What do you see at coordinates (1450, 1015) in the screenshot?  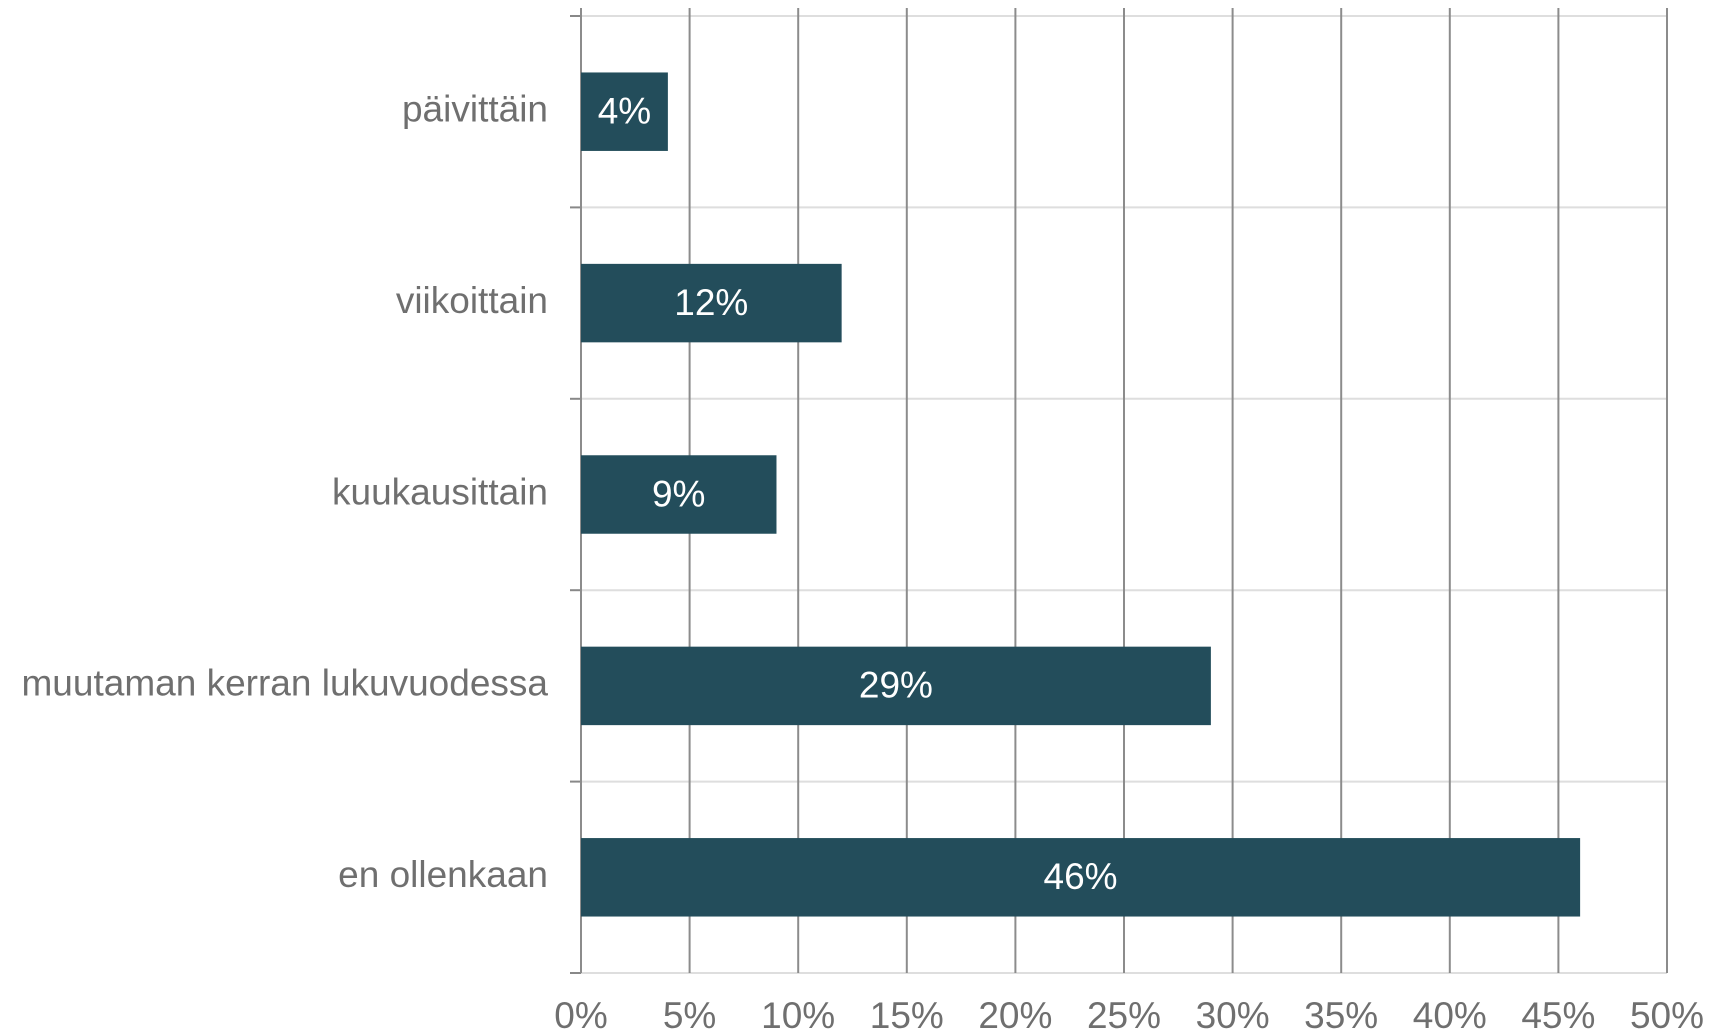 I see `x-tick-label: 40%` at bounding box center [1450, 1015].